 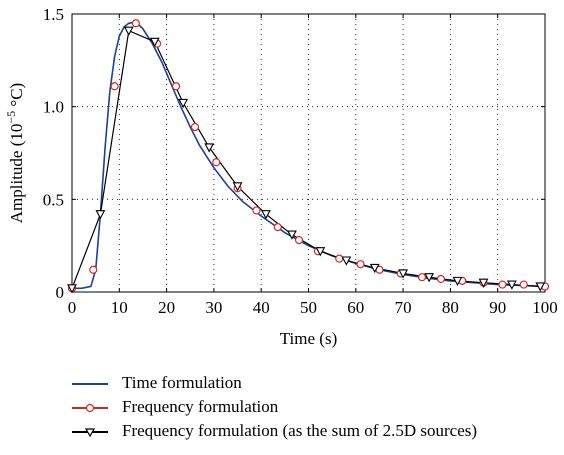 I want to click on y-tick-label: 1.5, so click(x=53, y=14).